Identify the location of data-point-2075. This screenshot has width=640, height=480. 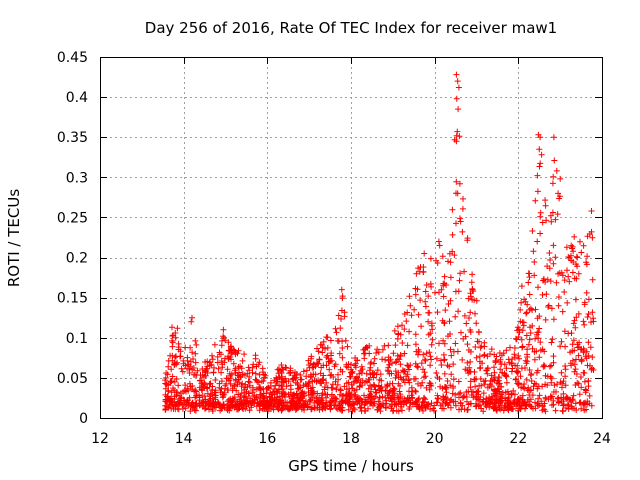
(369, 396).